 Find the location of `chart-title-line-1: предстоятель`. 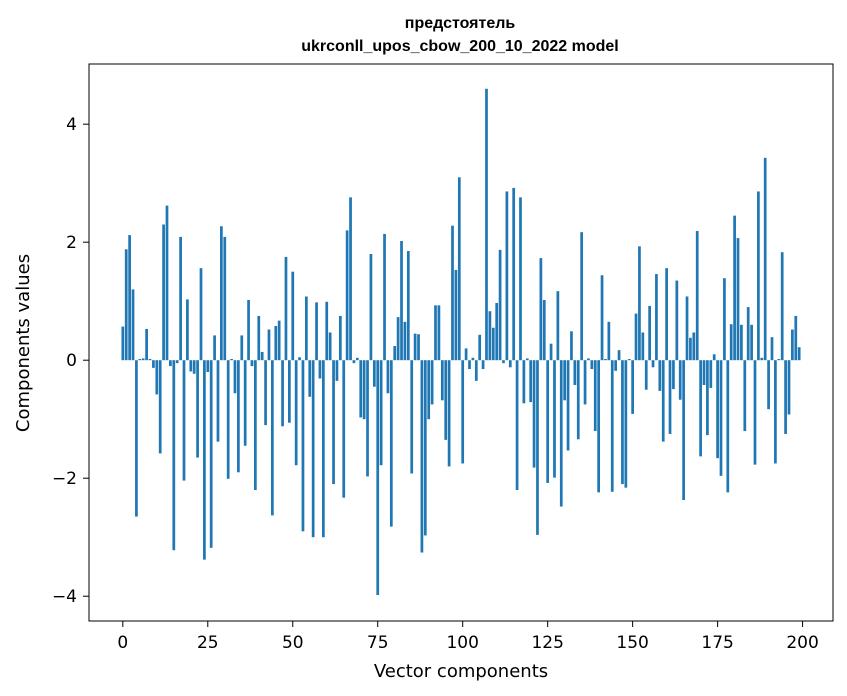

chart-title-line-1: предстоятель is located at coordinates (460, 23).